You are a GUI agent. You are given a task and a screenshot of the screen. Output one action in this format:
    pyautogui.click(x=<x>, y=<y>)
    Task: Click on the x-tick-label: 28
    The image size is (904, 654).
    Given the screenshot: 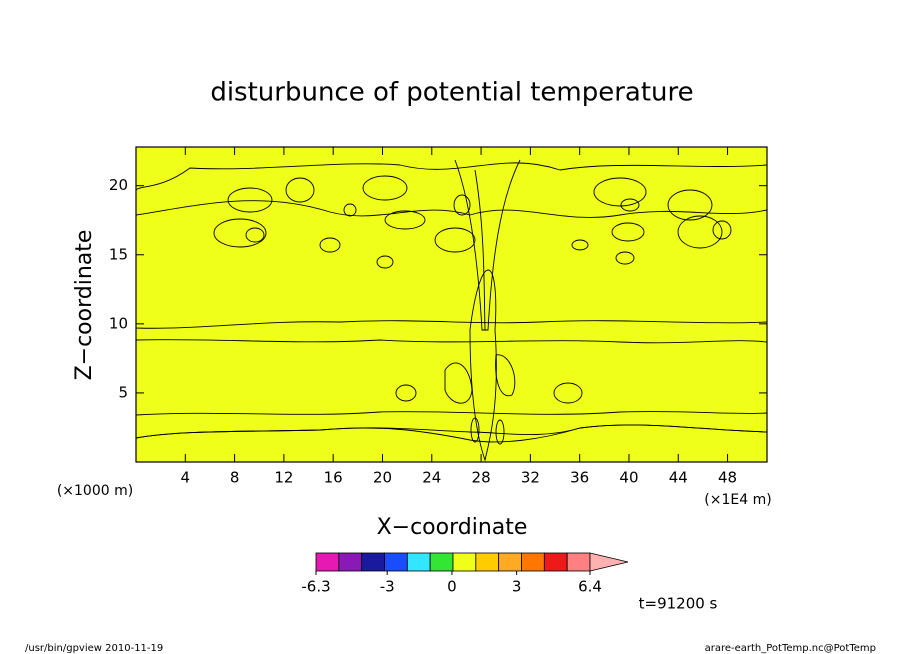 What is the action you would take?
    pyautogui.click(x=481, y=478)
    